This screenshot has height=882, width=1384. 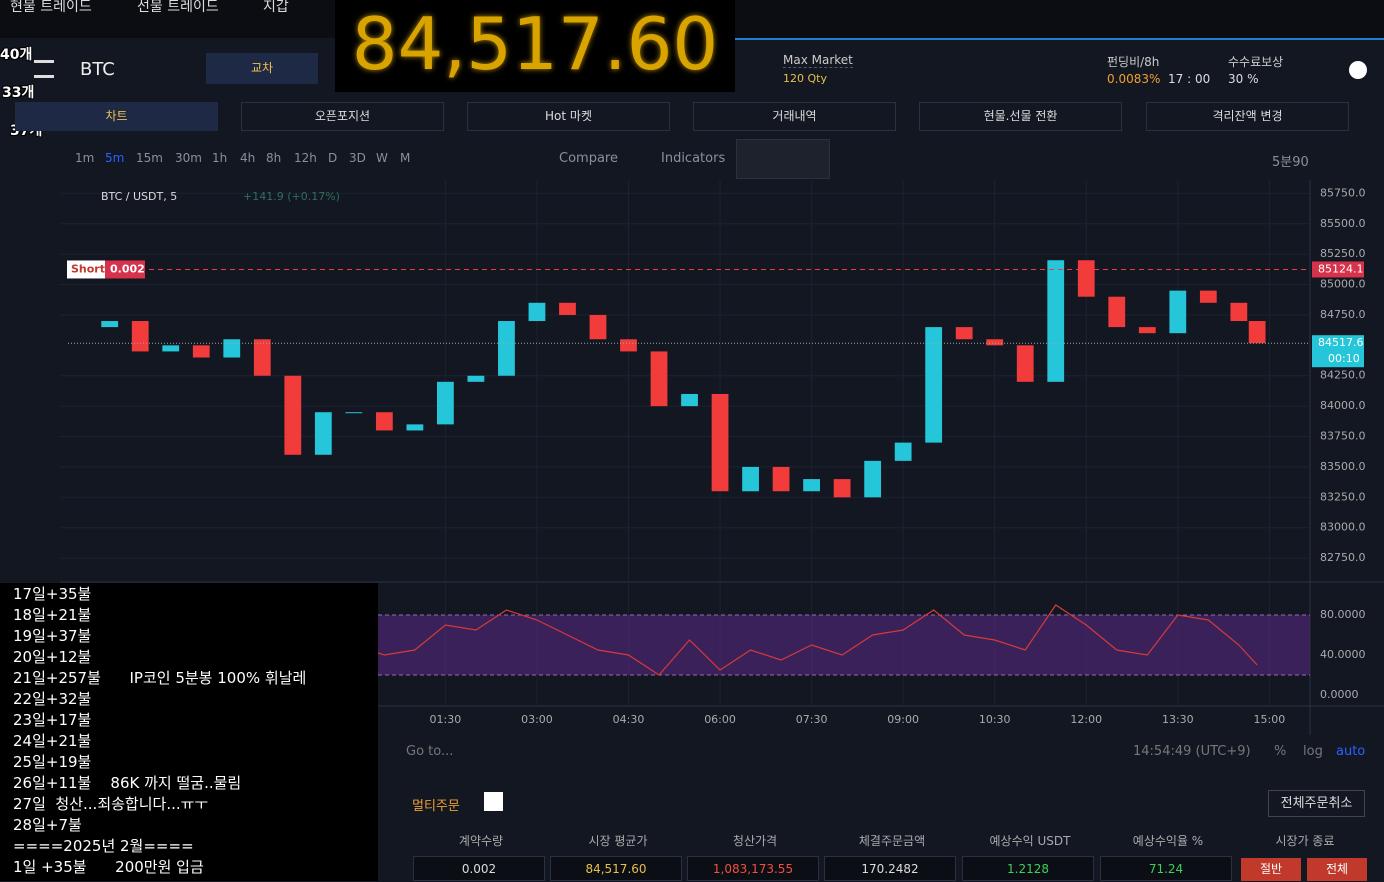 I want to click on x-tick-label: 04:30, so click(x=629, y=719).